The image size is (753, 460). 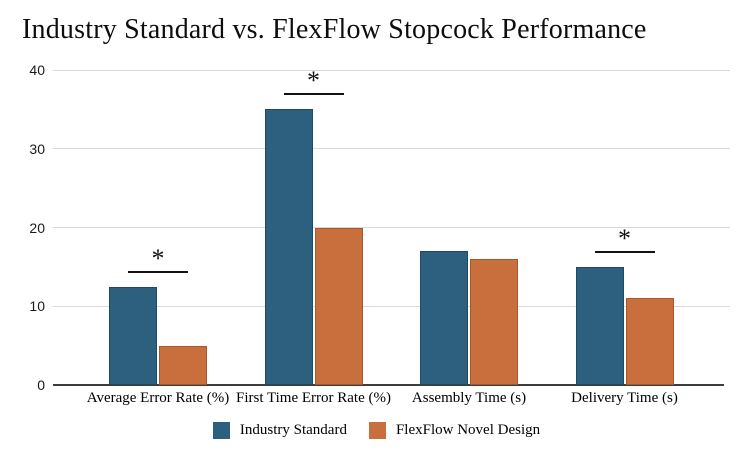 What do you see at coordinates (468, 430) in the screenshot?
I see `legend-label: FlexFlow Novel Design` at bounding box center [468, 430].